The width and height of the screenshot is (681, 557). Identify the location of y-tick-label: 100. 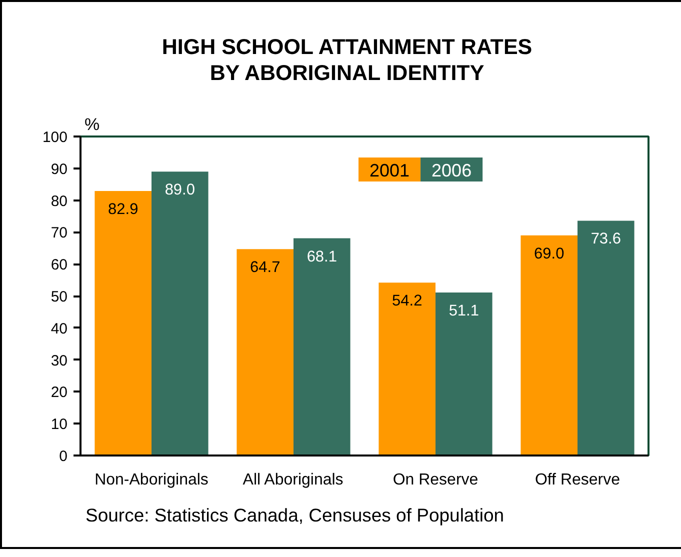
(55, 137).